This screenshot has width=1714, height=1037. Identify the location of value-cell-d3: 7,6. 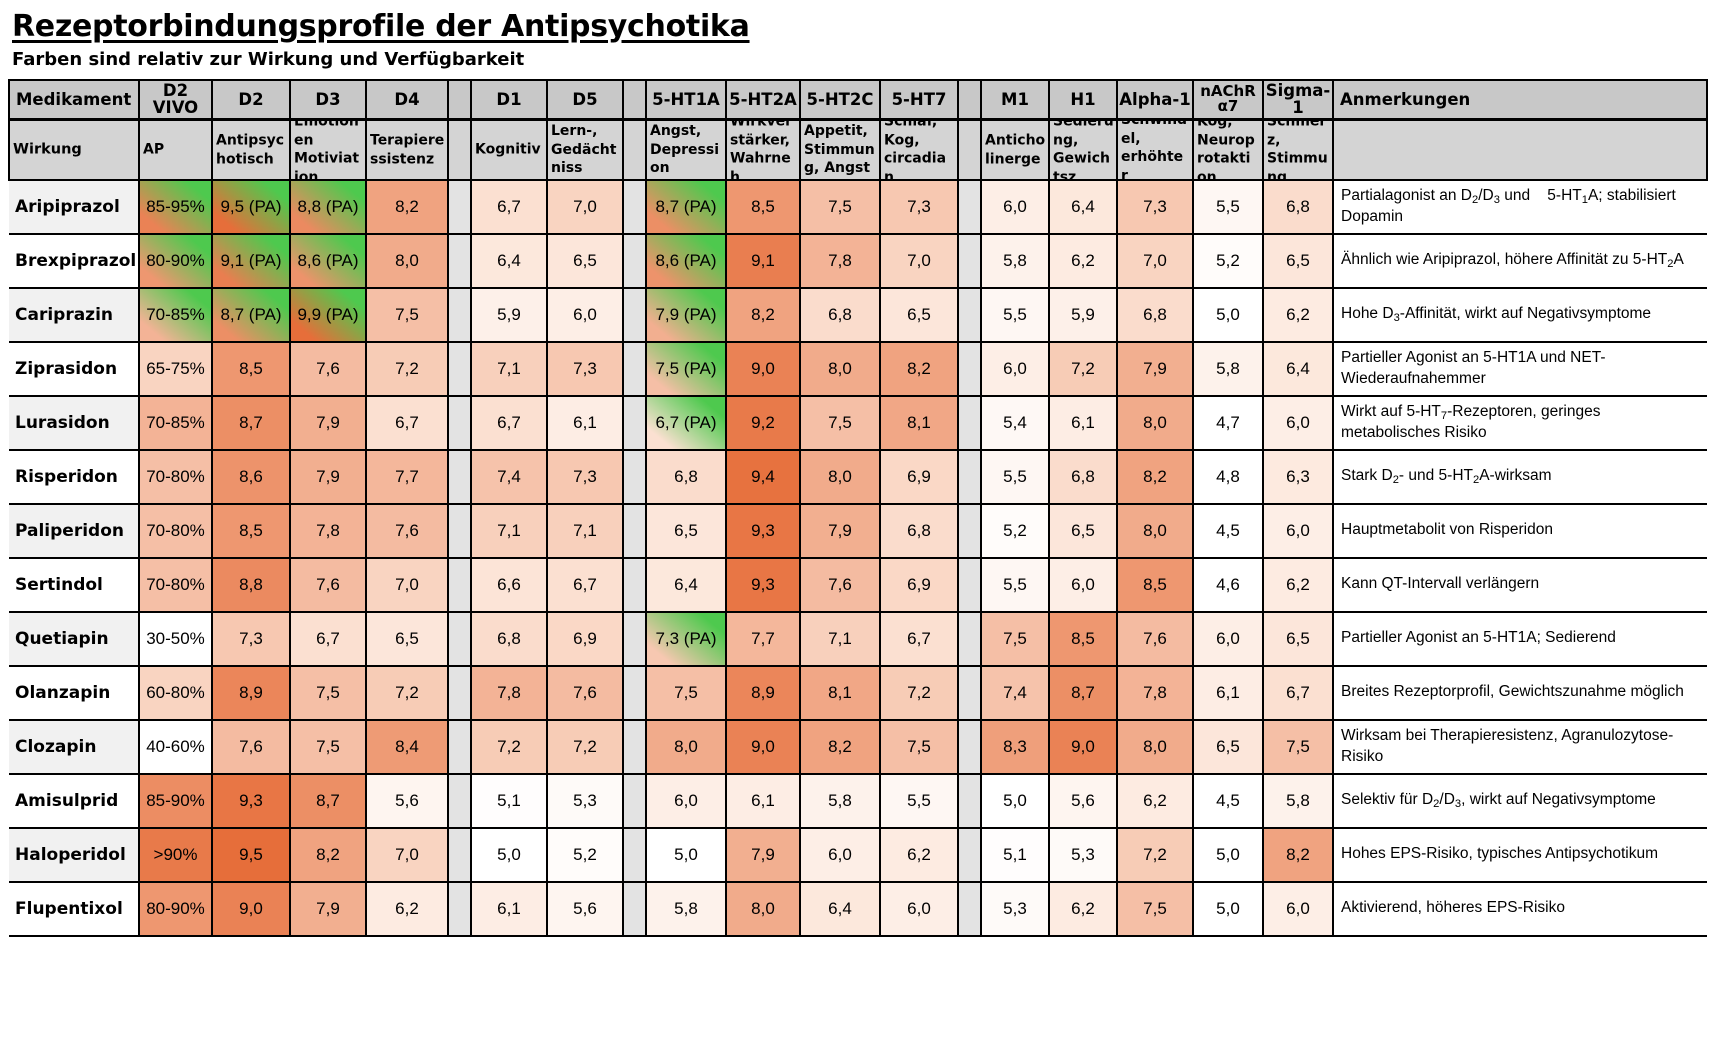
(328, 585).